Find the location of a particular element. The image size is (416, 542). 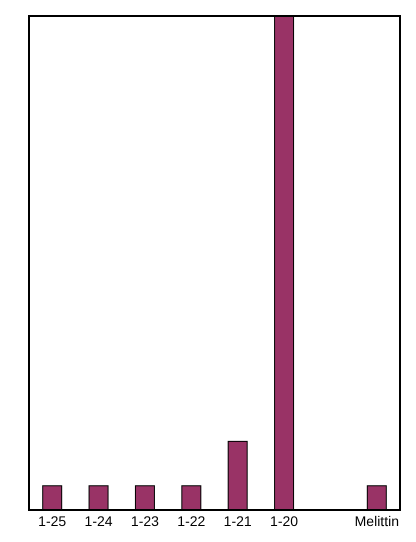

x-tick-label: Melittin is located at coordinates (376, 521).